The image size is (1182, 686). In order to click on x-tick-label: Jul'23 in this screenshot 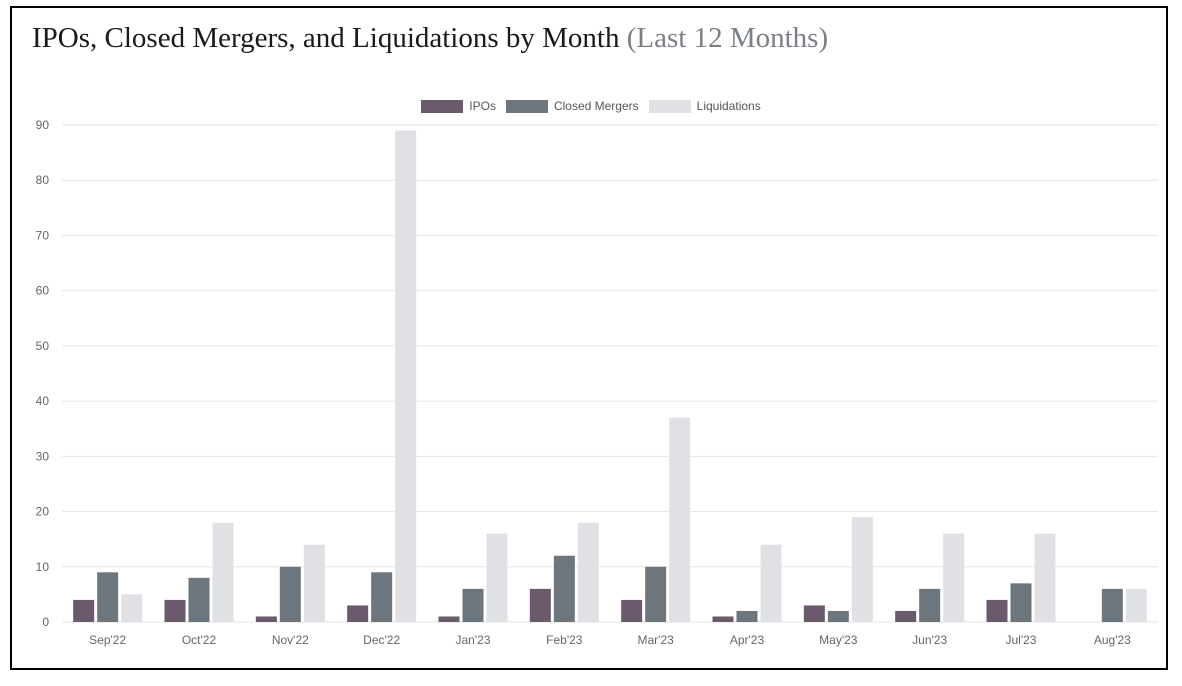, I will do `click(1021, 640)`.